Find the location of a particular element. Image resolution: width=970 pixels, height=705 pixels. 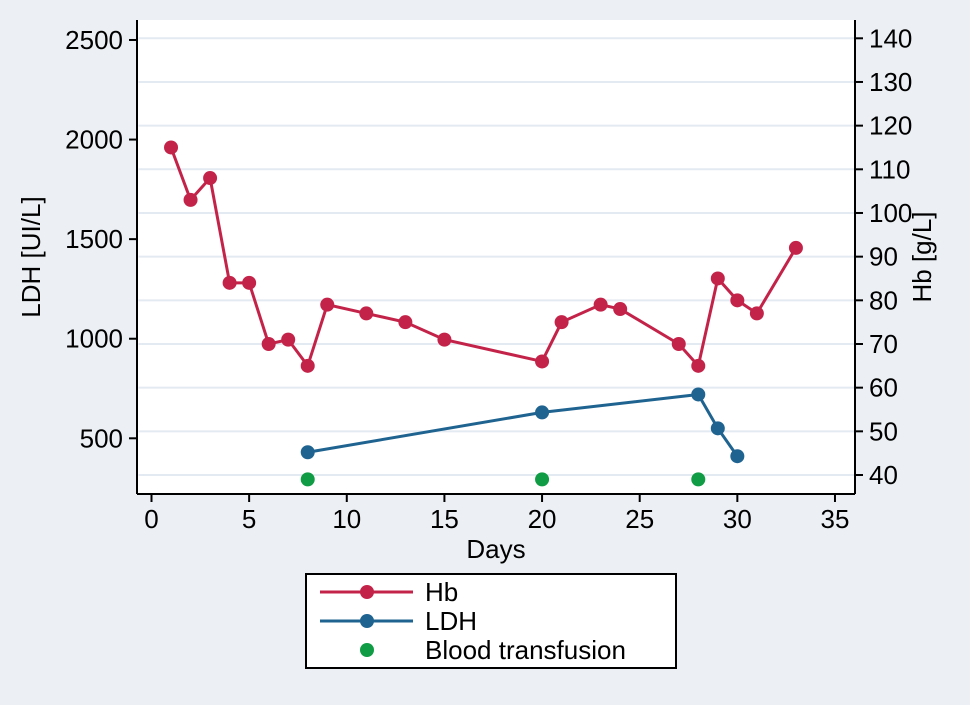

y-axis-right-tick-label: 60 is located at coordinates (883, 388).